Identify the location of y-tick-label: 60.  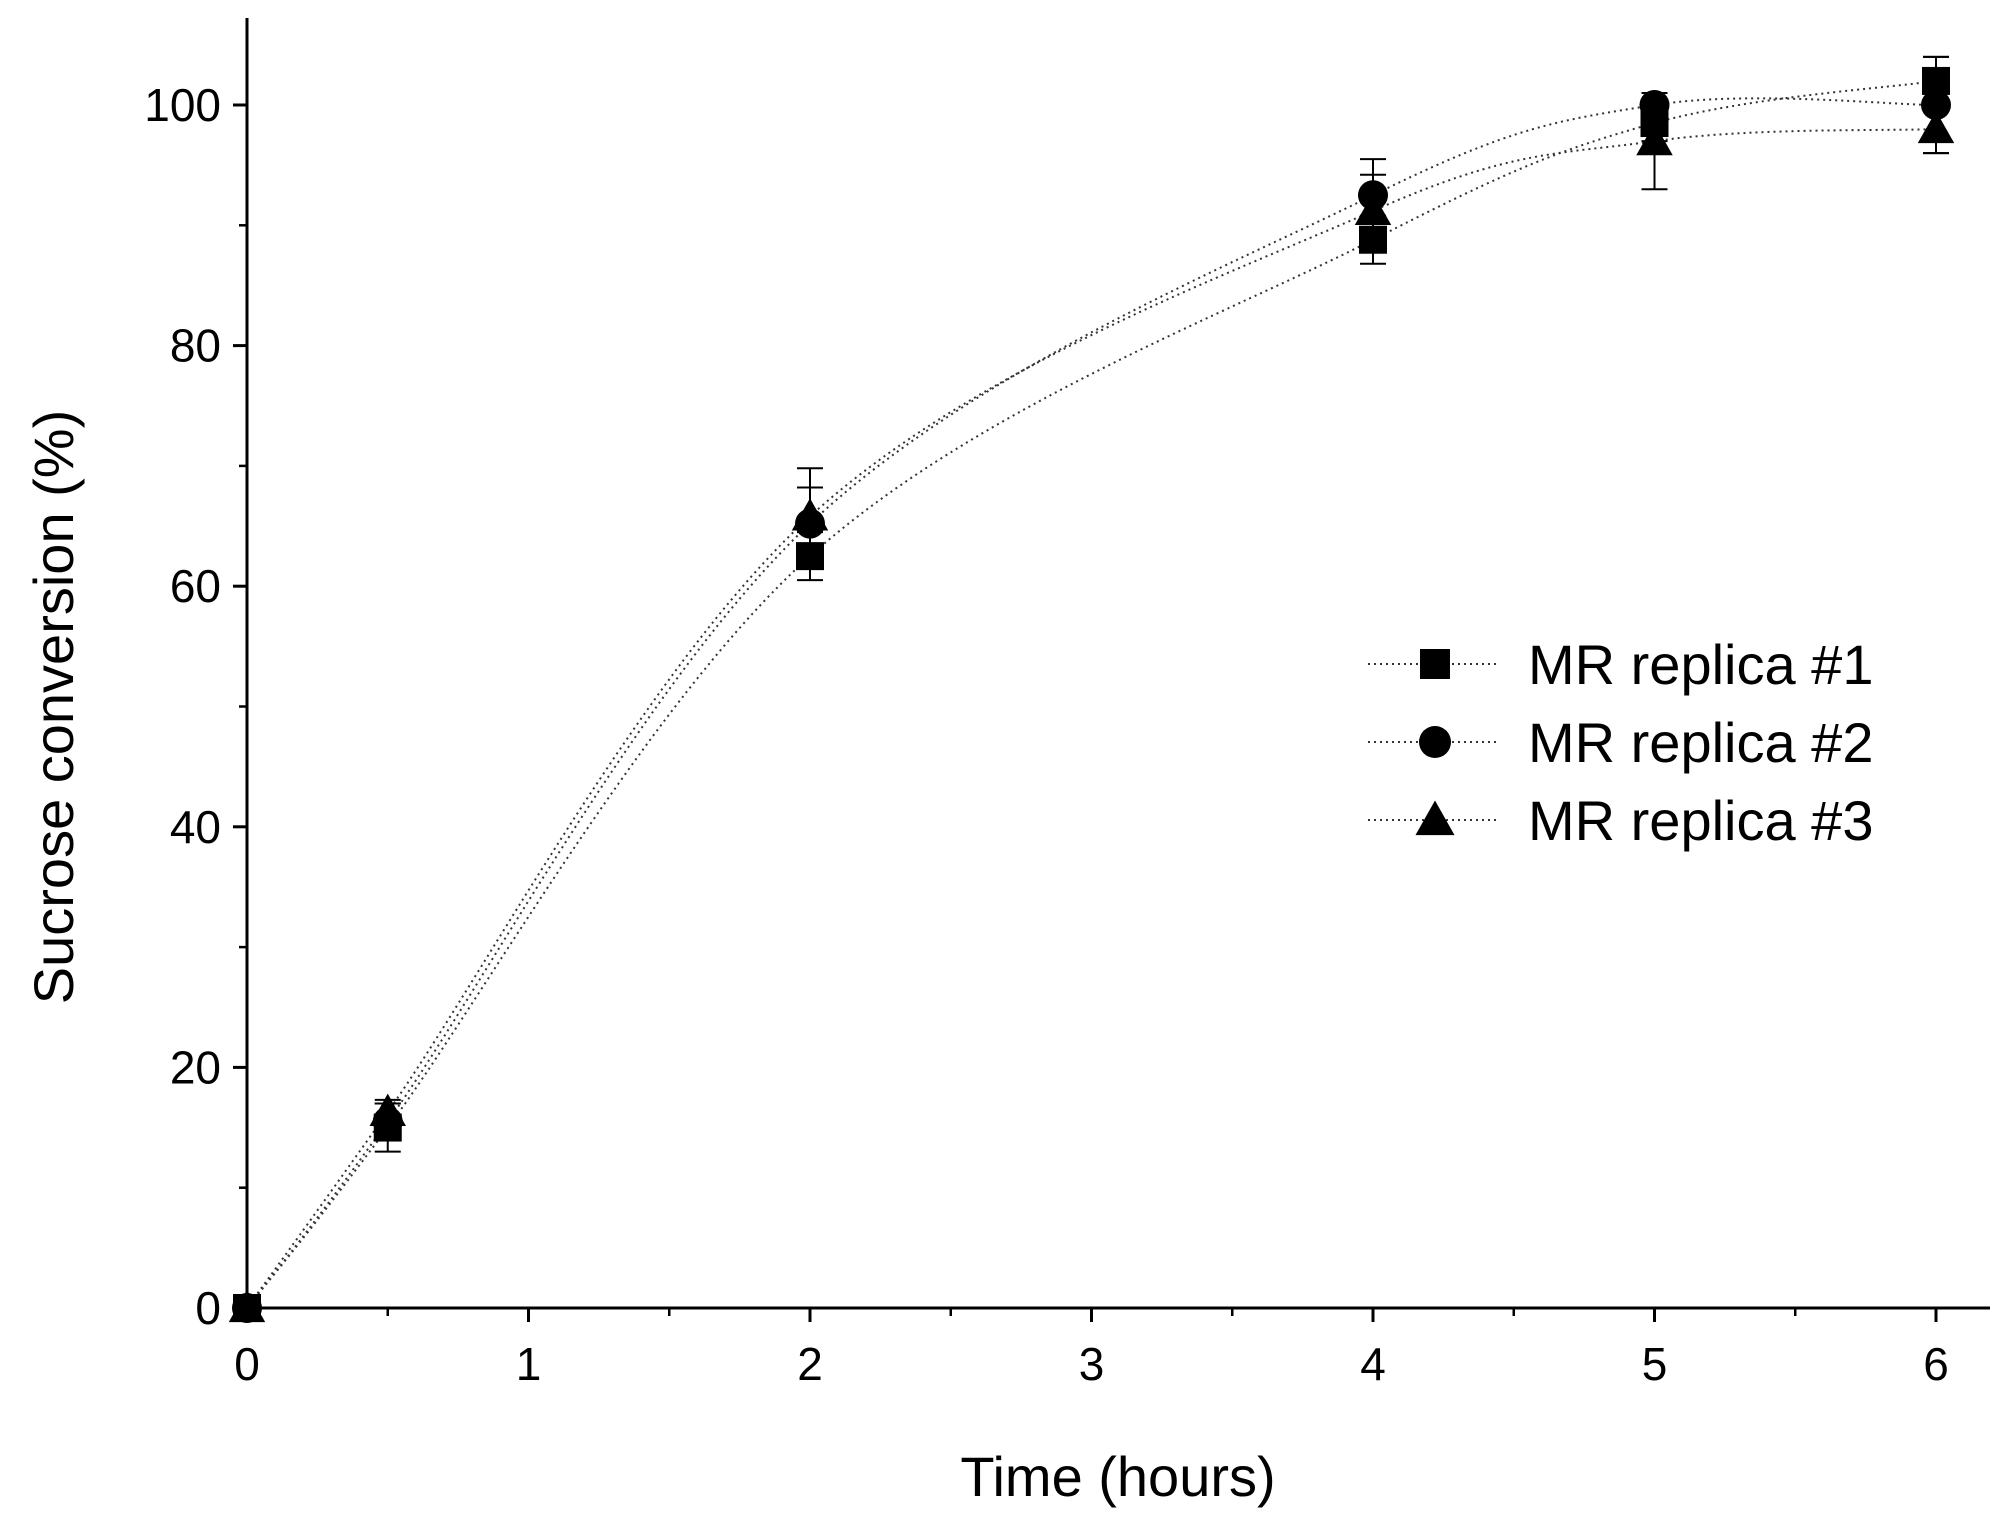
(195, 586).